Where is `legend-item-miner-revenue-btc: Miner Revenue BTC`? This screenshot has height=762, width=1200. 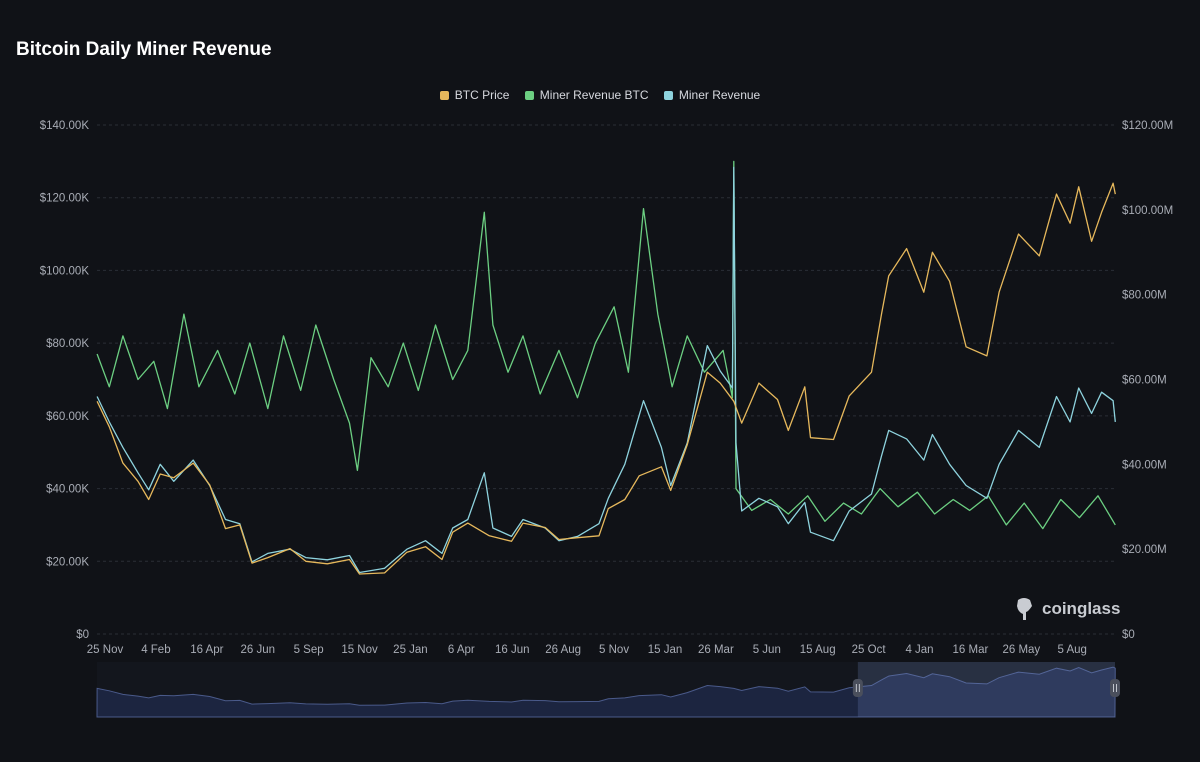 legend-item-miner-revenue-btc: Miner Revenue BTC is located at coordinates (586, 95).